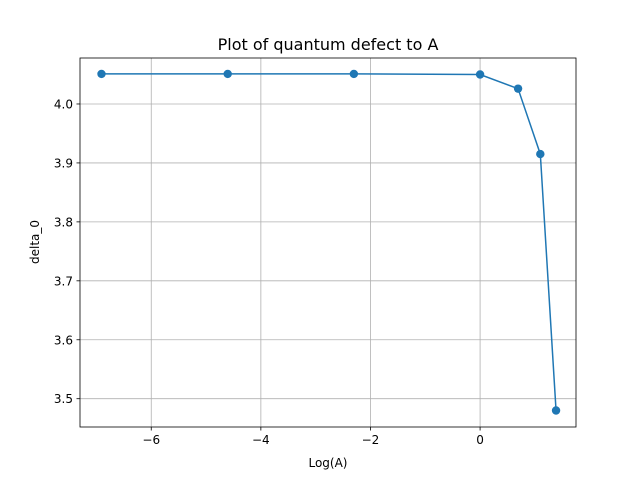 The image size is (640, 480). Describe the element at coordinates (327, 463) in the screenshot. I see `x-axis-label: Log(A)` at that location.